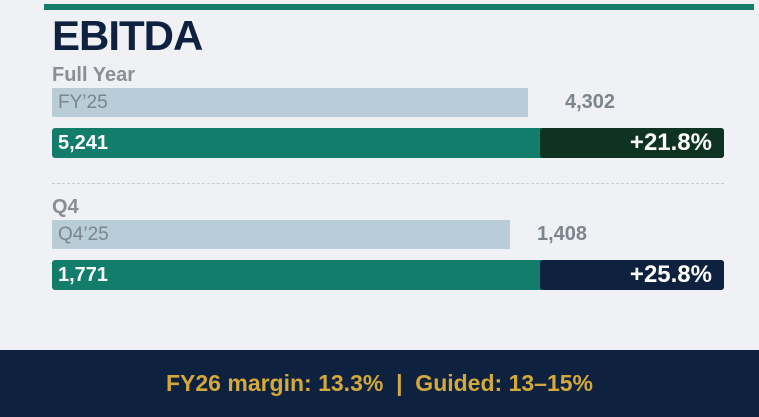 The height and width of the screenshot is (417, 759). What do you see at coordinates (562, 234) in the screenshot?
I see `prior-value: 1,408` at bounding box center [562, 234].